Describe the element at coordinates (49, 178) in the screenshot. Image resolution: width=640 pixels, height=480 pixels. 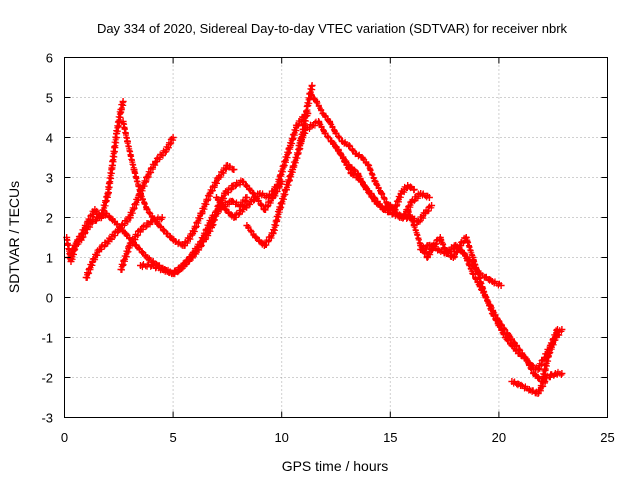
I see `y-tick-label: 3` at that location.